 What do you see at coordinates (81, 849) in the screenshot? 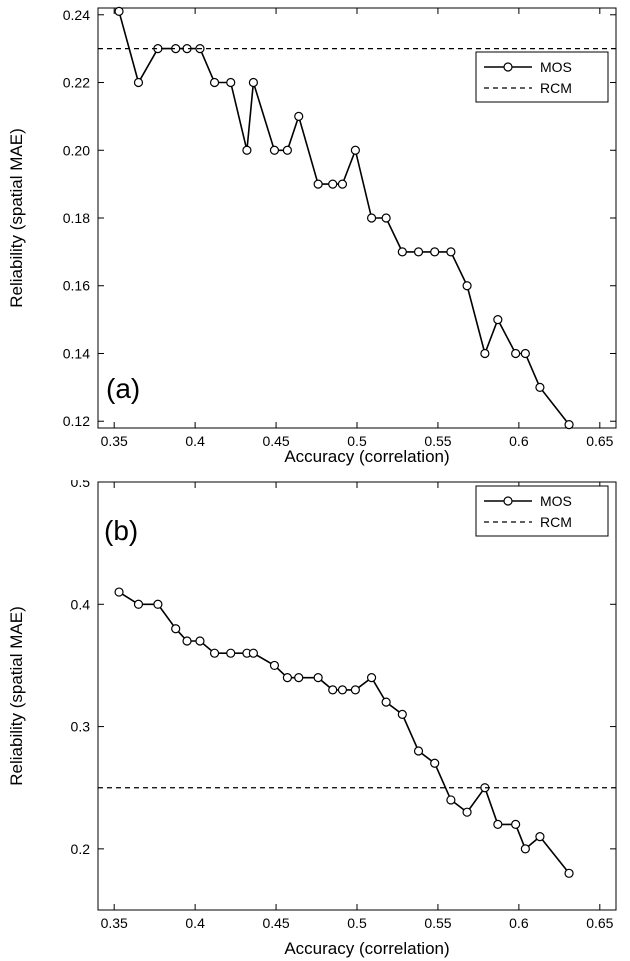
I see `y-tick-label: 0.2` at bounding box center [81, 849].